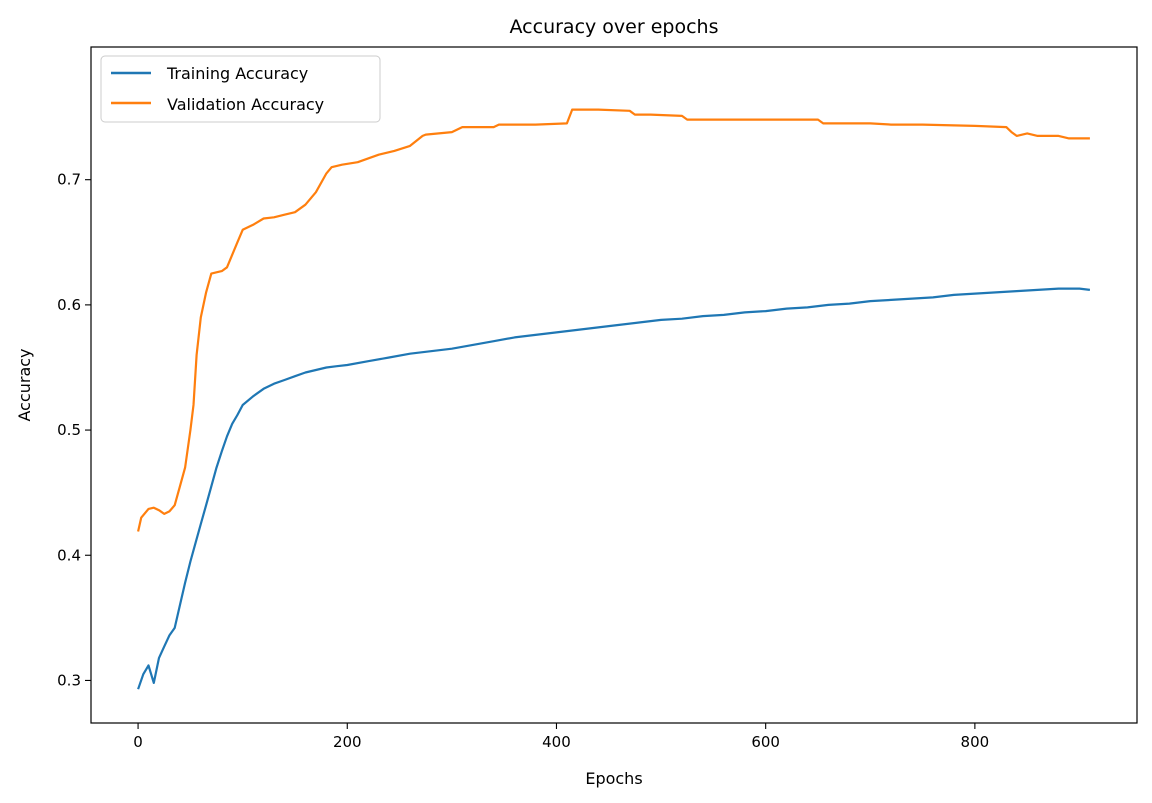 The width and height of the screenshot is (1152, 803). I want to click on y-axis-ticks: 0.3 0.4 0.5 0.6 0.7, so click(74, 430).